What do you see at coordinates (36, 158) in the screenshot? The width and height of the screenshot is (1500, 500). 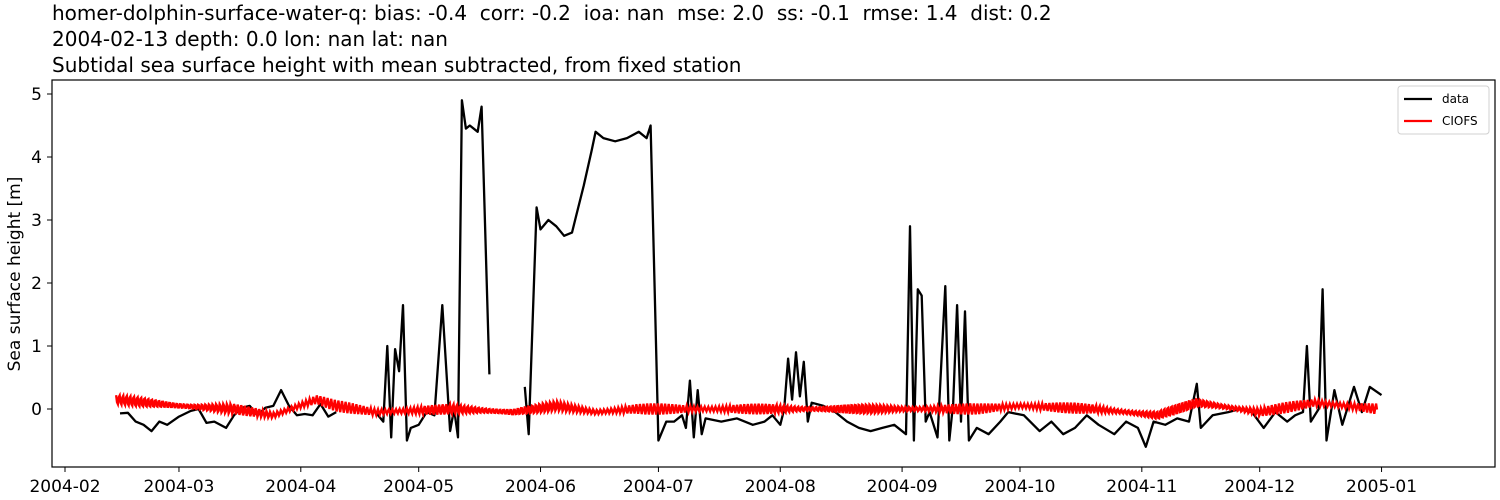 I see `y-tick-label: 4` at bounding box center [36, 158].